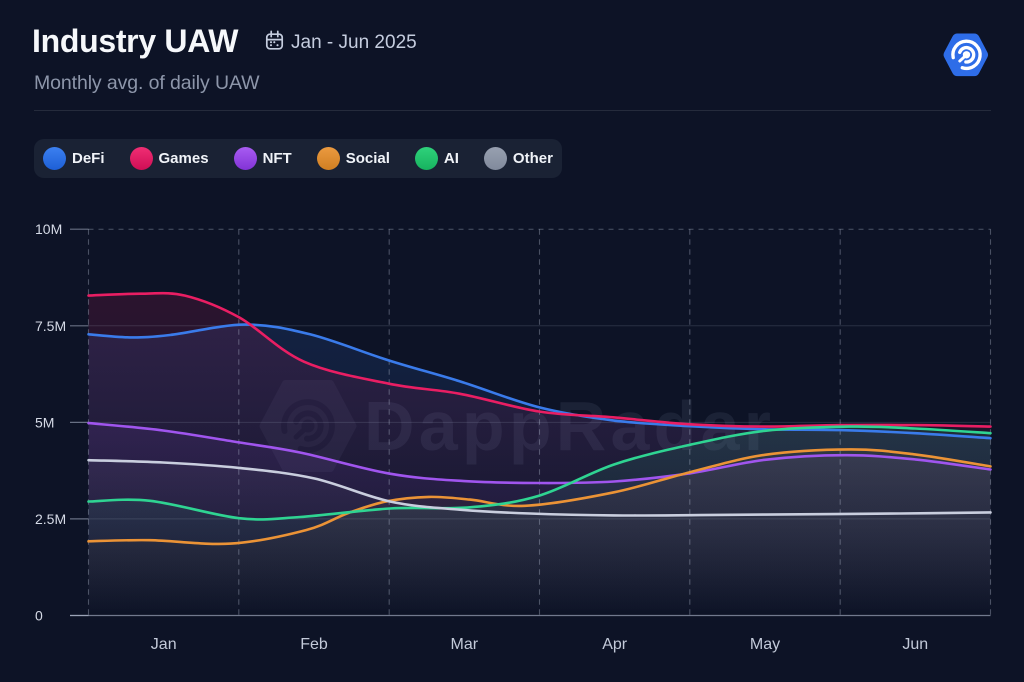  I want to click on svg-text: 5M, so click(44, 422).